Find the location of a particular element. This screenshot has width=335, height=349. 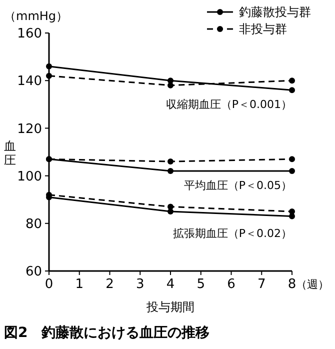

legend-label: 釣藤散投与群 is located at coordinates (275, 12).